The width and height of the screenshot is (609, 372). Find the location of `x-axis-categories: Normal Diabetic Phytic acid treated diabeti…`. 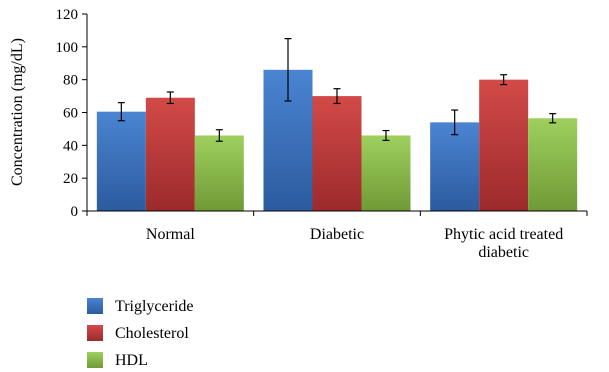

x-axis-categories: Normal Diabetic Phytic acid treated diabeti… is located at coordinates (354, 243).